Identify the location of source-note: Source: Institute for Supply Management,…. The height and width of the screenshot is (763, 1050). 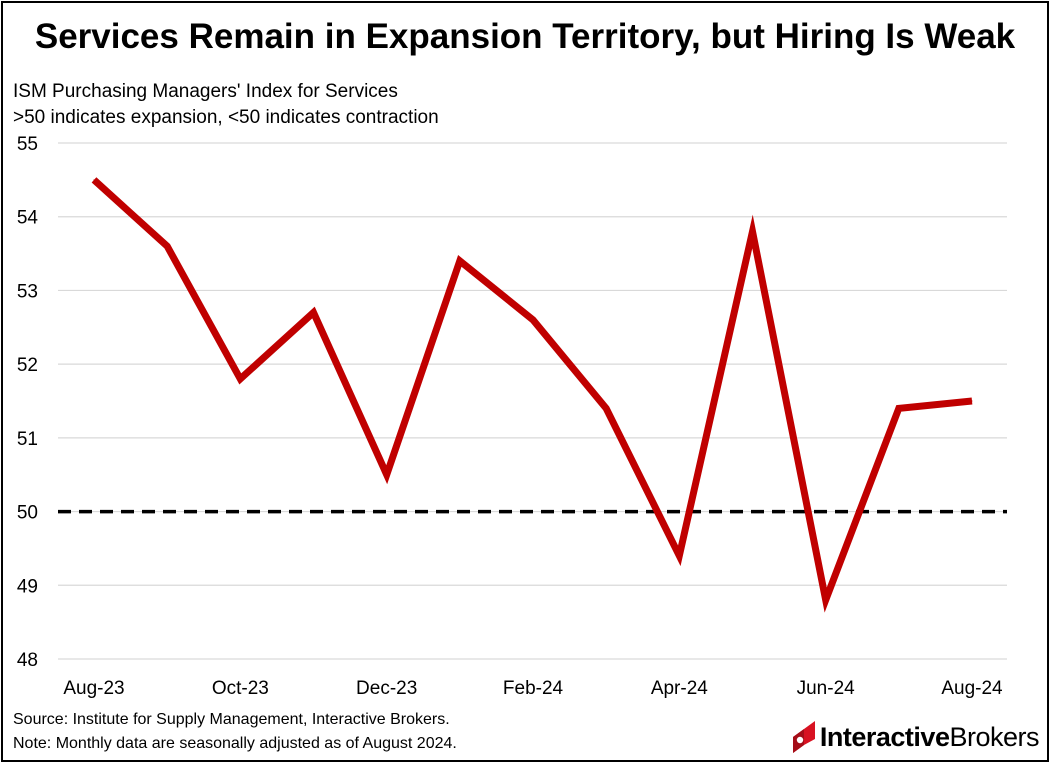
(231, 719).